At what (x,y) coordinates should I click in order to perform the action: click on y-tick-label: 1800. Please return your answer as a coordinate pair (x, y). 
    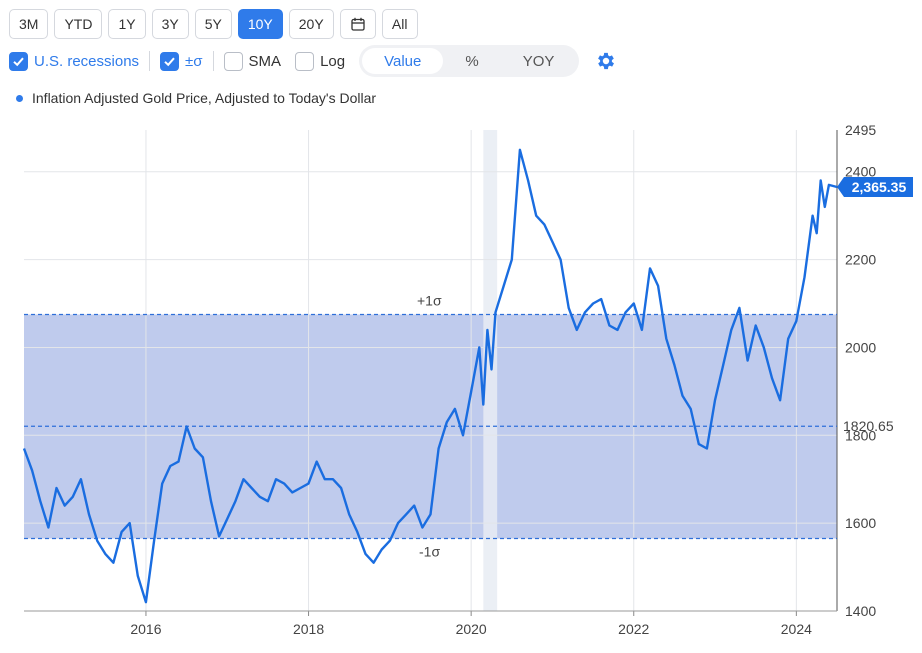
    Looking at the image, I should click on (860, 435).